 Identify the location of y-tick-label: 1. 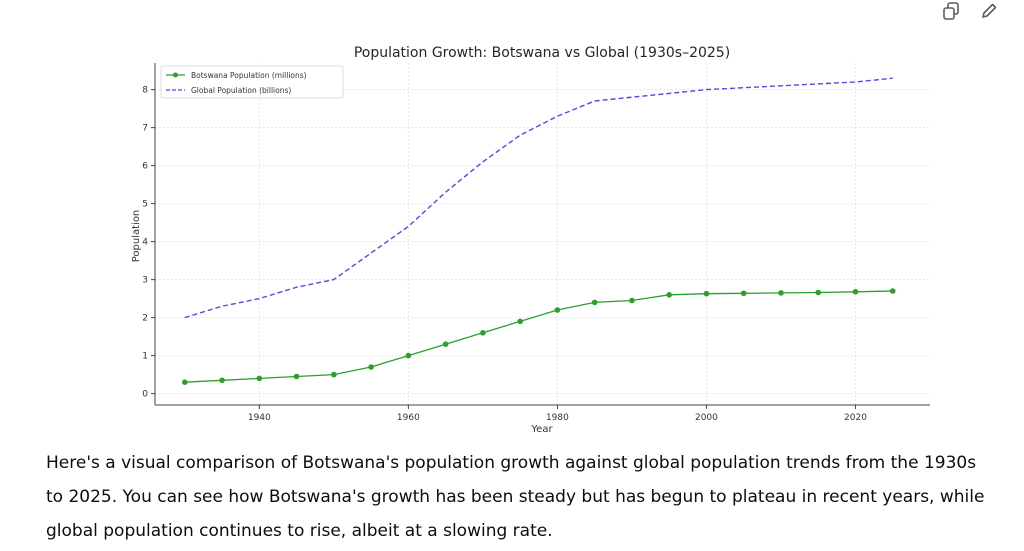
(145, 357).